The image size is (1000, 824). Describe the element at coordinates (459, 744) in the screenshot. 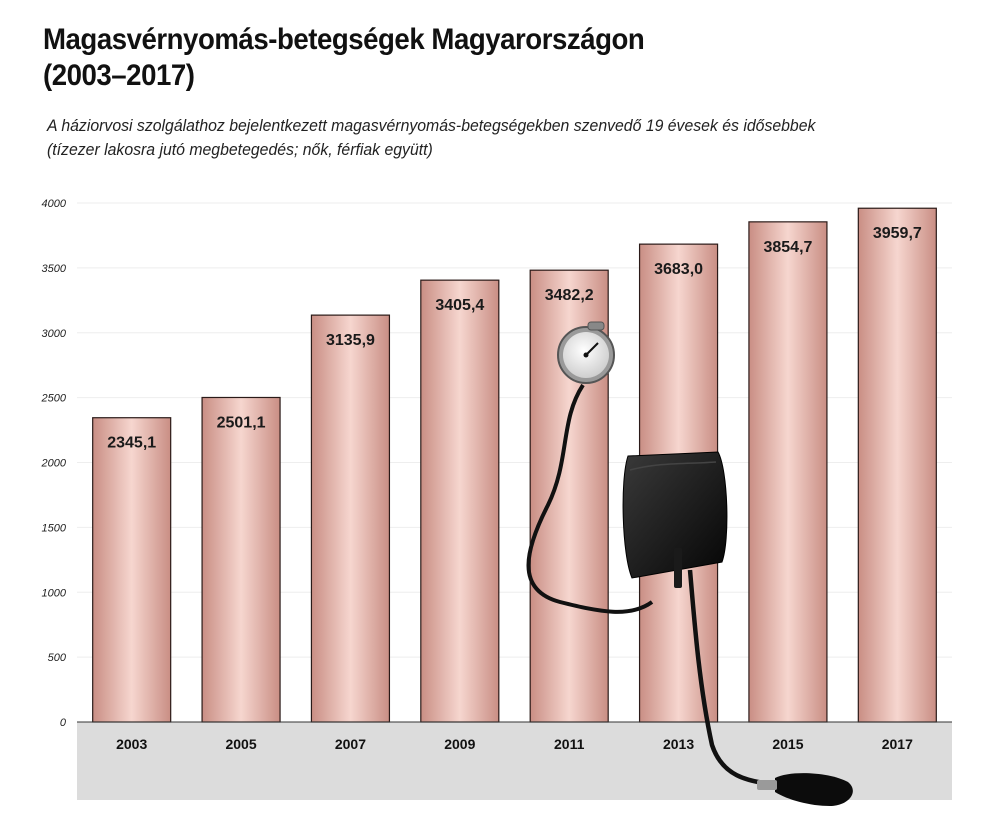

I see `category-label-2009: 2009` at that location.